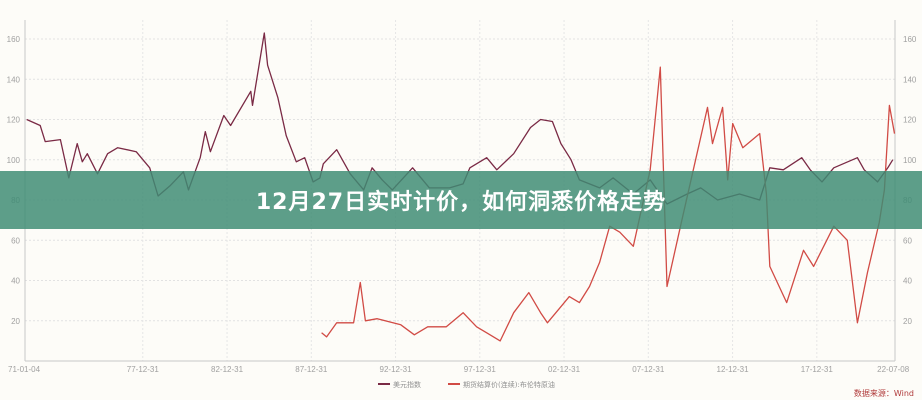  I want to click on left-y-tick-label: 60, so click(15, 240).